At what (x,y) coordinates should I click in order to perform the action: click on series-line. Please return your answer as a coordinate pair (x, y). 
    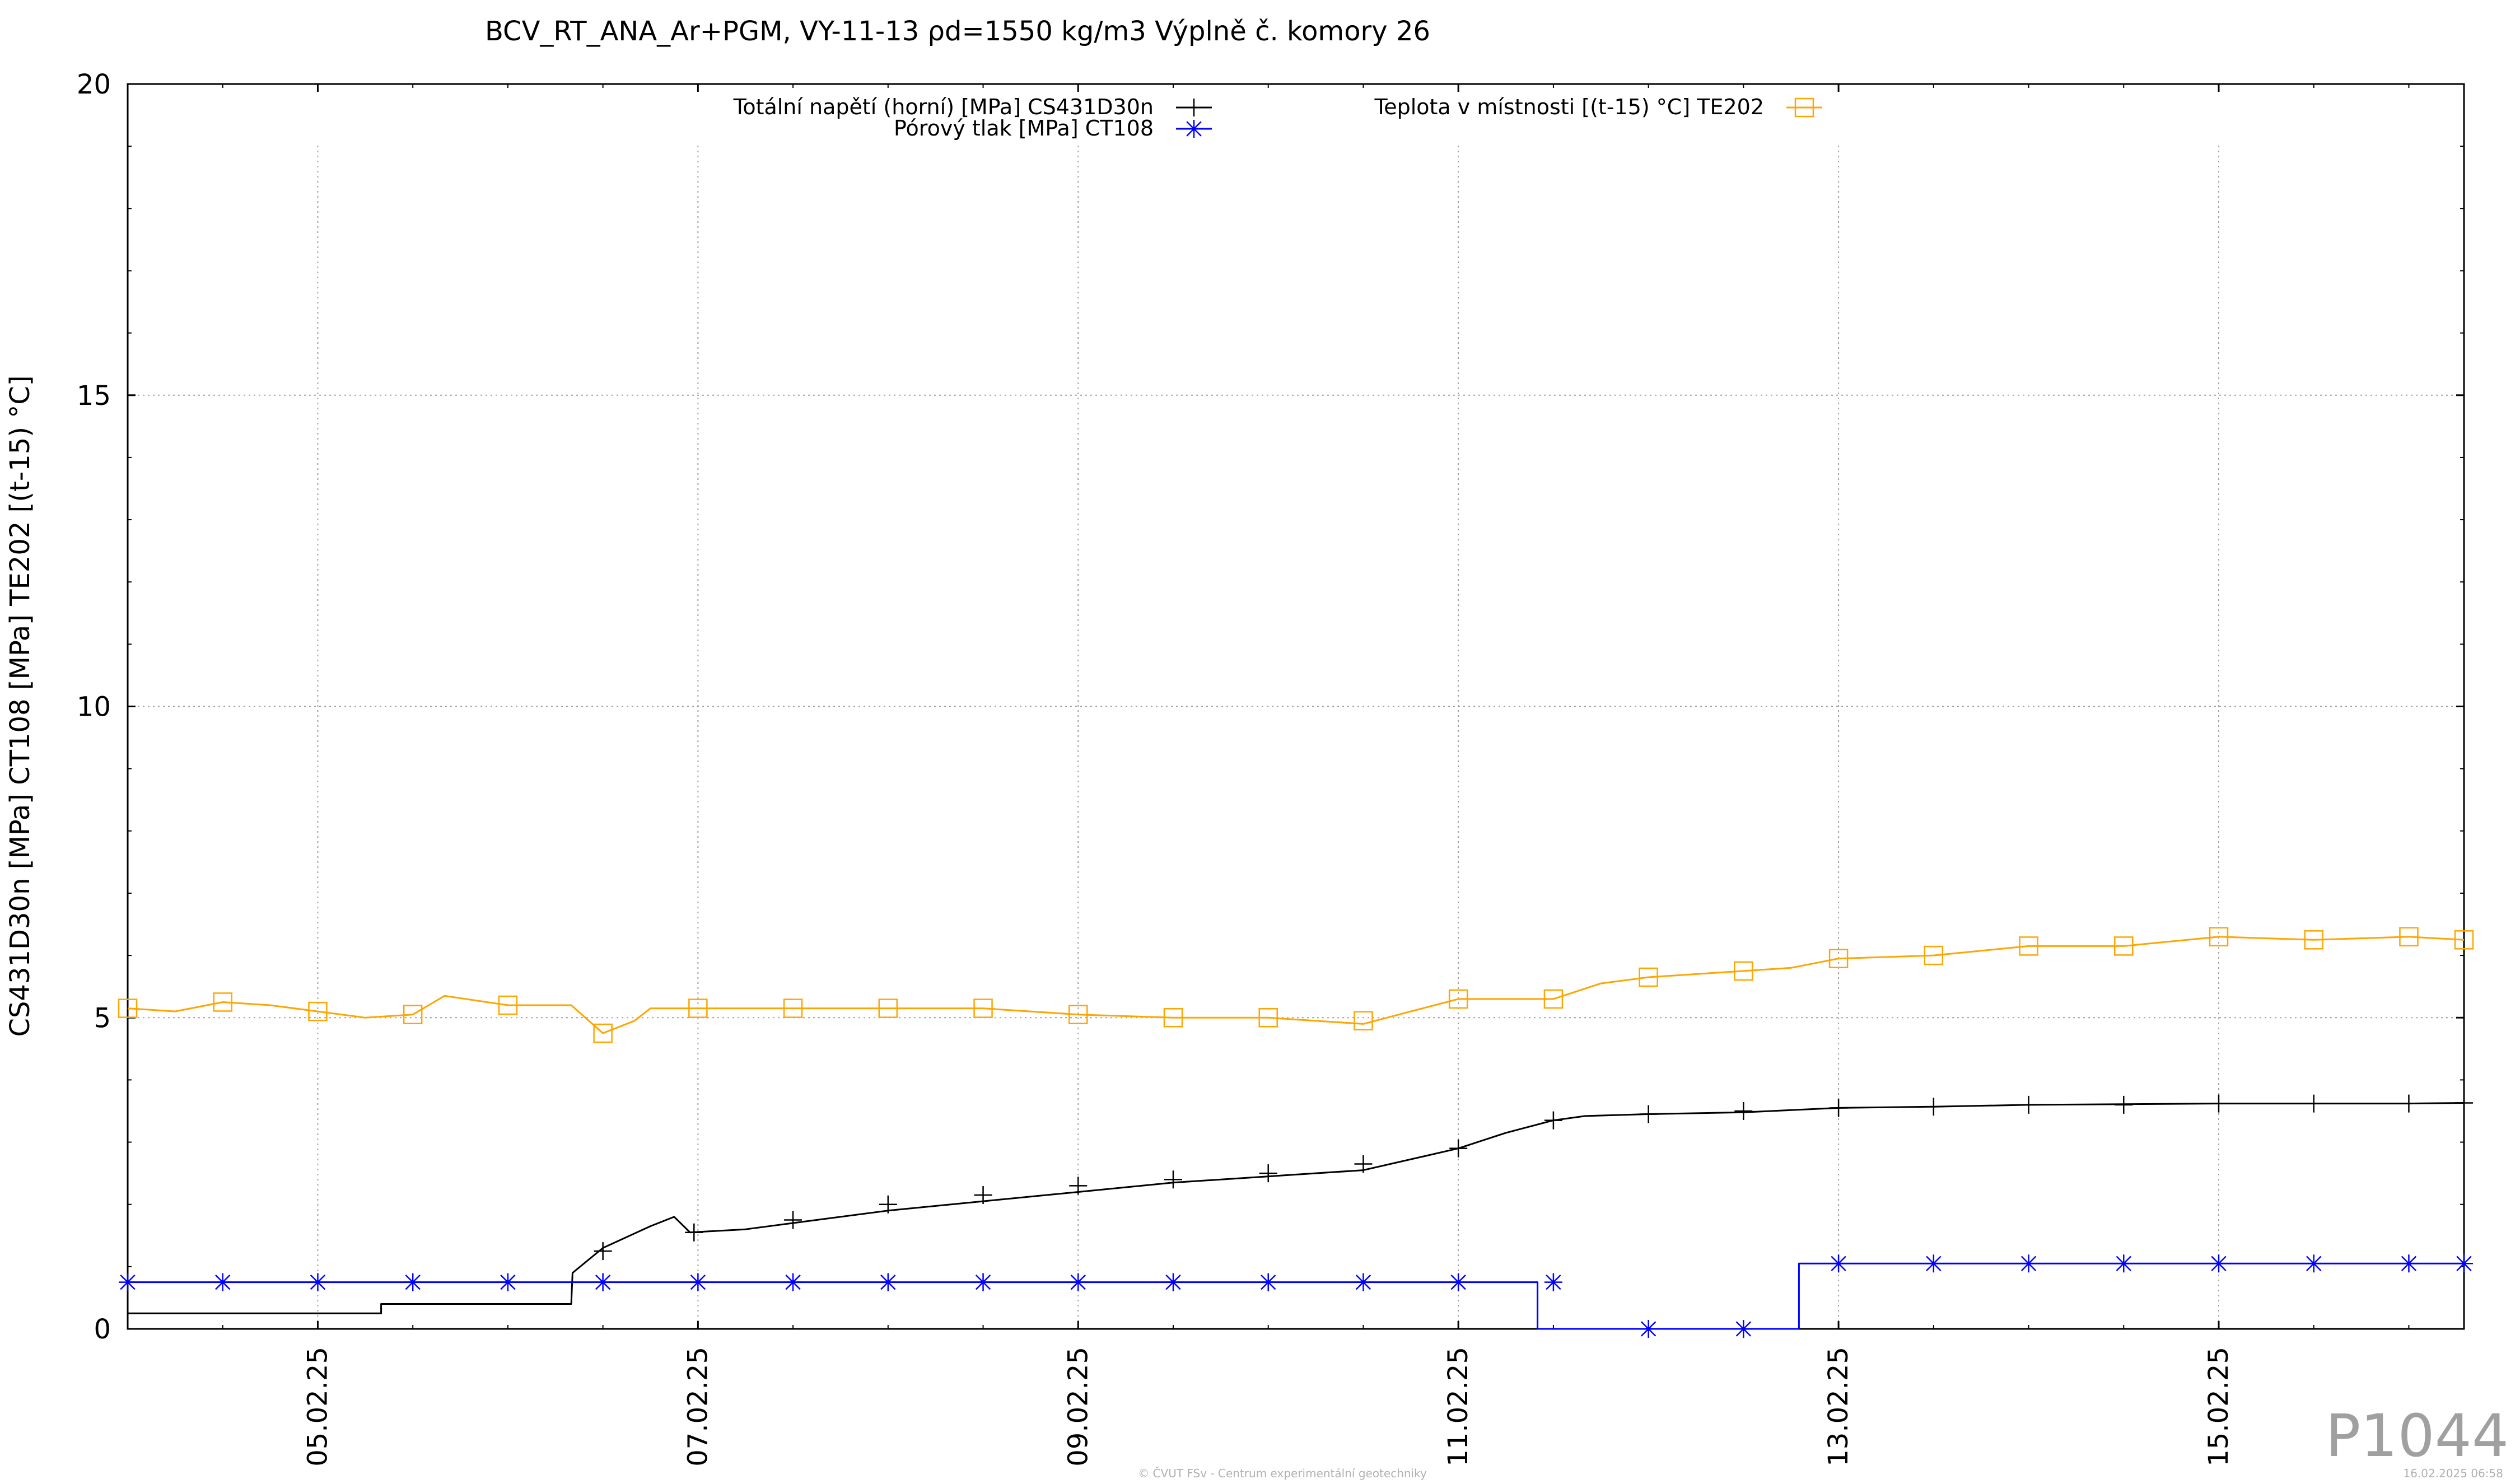
    Looking at the image, I should click on (1296, 1296).